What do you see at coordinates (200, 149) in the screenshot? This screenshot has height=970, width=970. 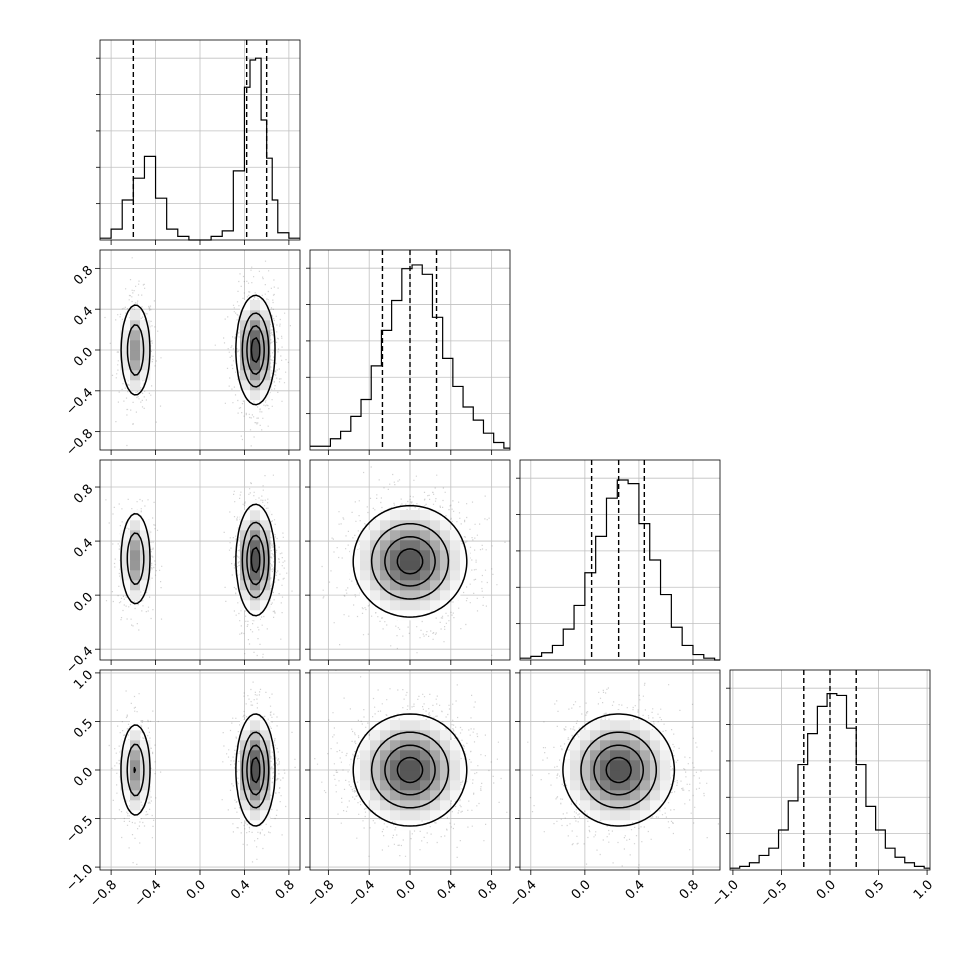 I see `histogram-steps` at bounding box center [200, 149].